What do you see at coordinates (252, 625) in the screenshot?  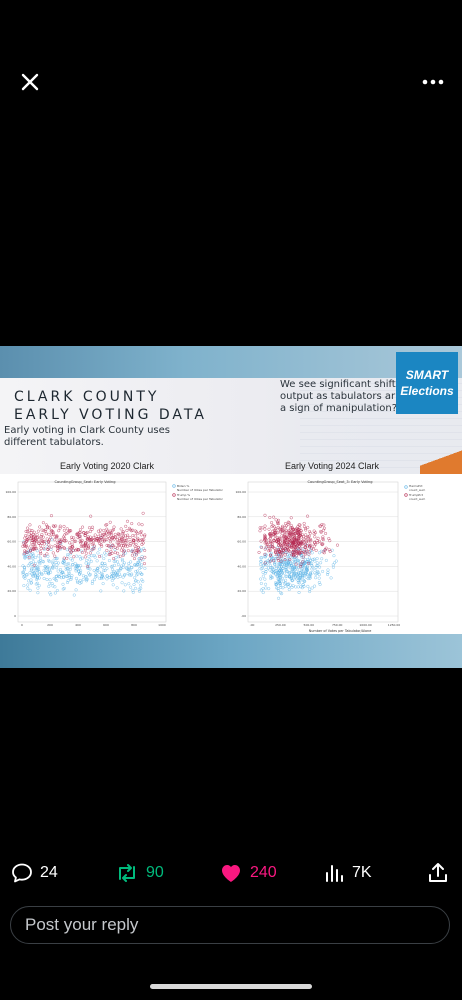 I see `right-x-tick: .00` at bounding box center [252, 625].